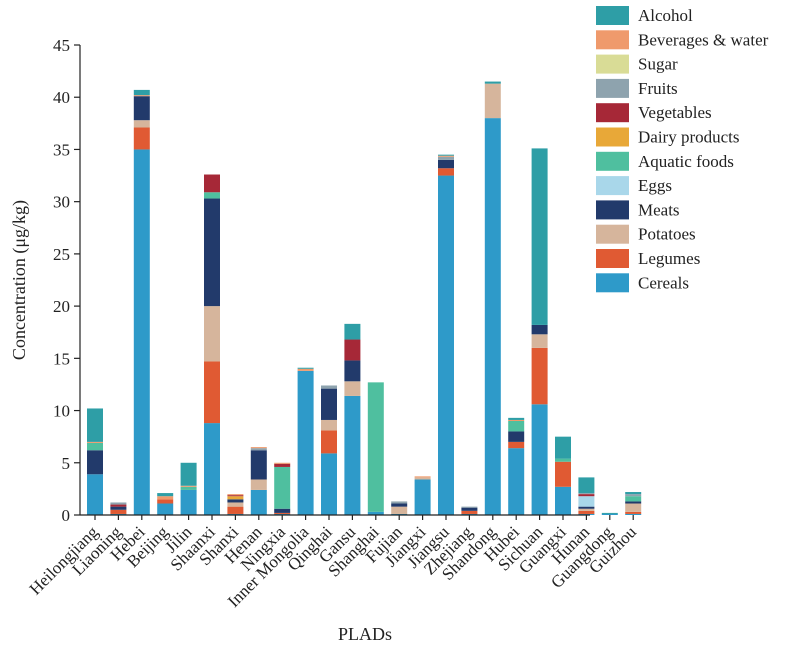 This screenshot has height=650, width=802. Describe the element at coordinates (365, 634) in the screenshot. I see `x-axis-label: PLADs` at that location.